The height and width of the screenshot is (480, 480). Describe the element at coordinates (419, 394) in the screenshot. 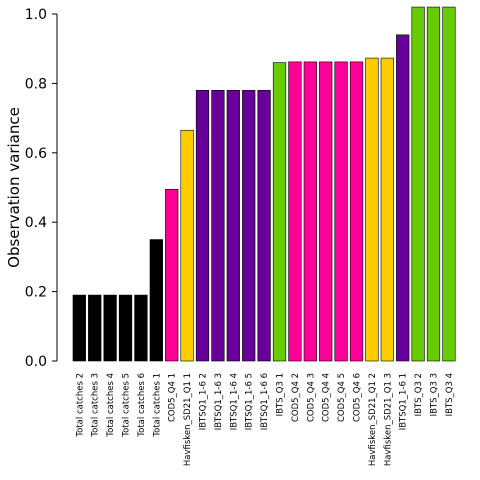

I see `x-tick-label: IBTS_Q3 2` at that location.